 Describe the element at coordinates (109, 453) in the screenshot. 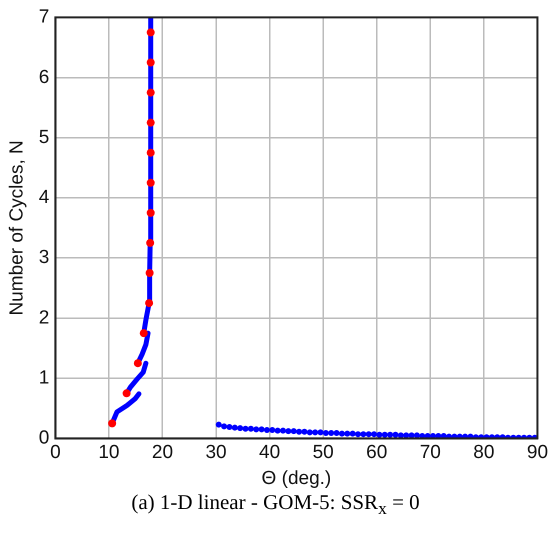

I see `x-tick-label: 10` at that location.